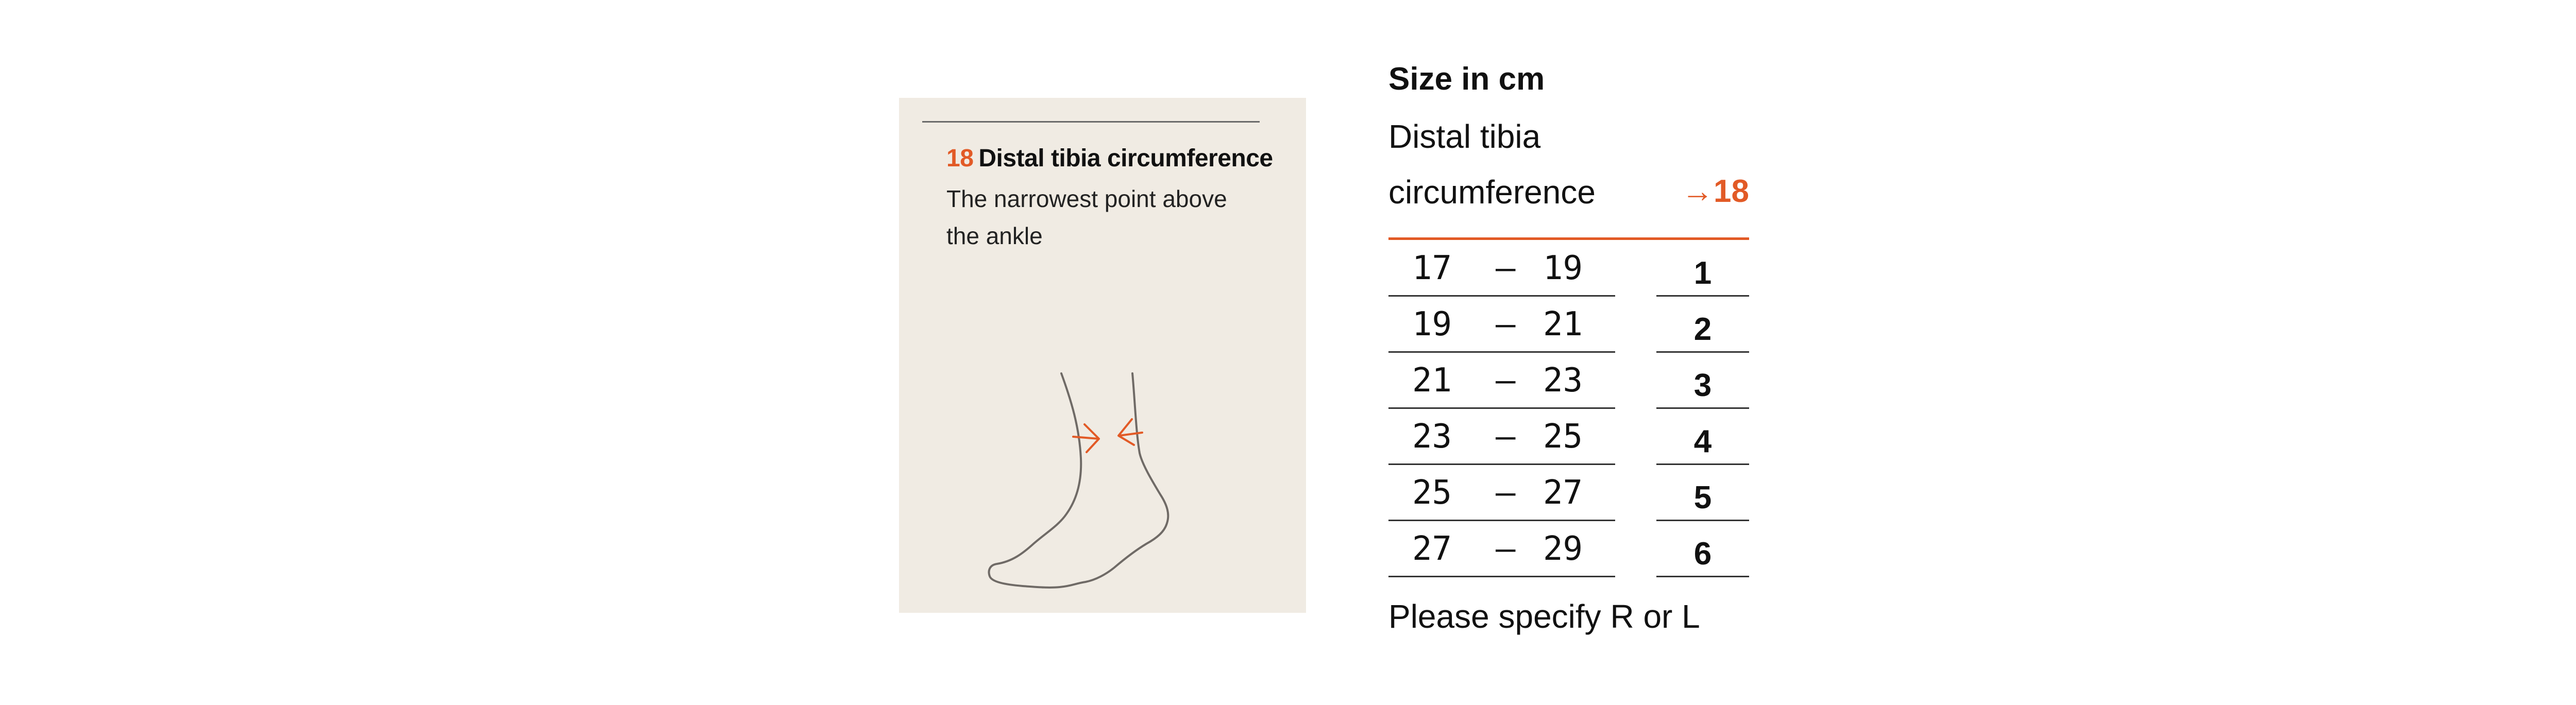  What do you see at coordinates (1702, 381) in the screenshot?
I see `size-value: 3` at bounding box center [1702, 381].